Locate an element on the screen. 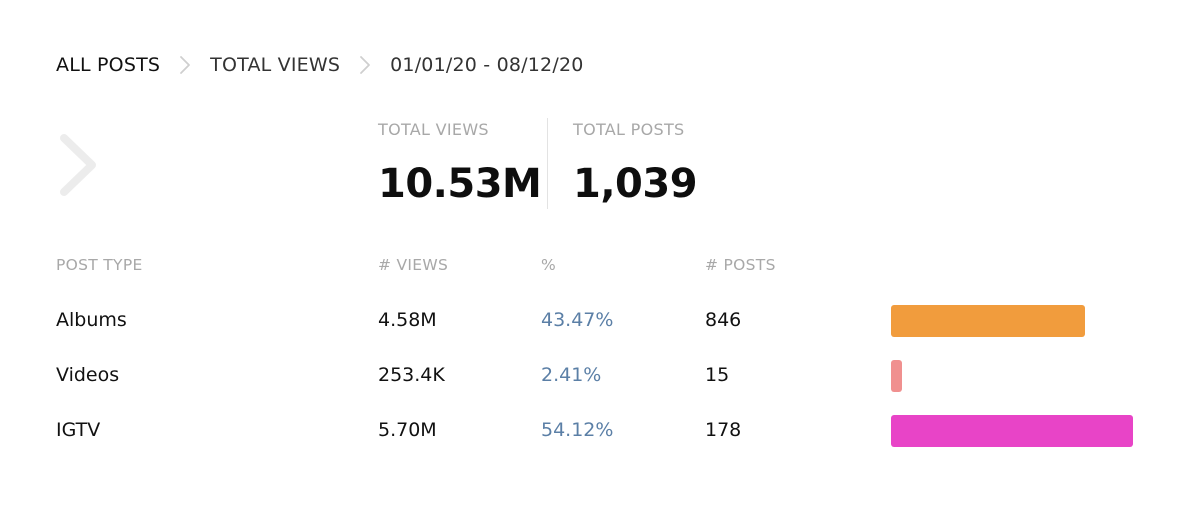 This screenshot has width=1200, height=519. table-row: Videos 253.4K 2.41% 15 is located at coordinates (600, 377).